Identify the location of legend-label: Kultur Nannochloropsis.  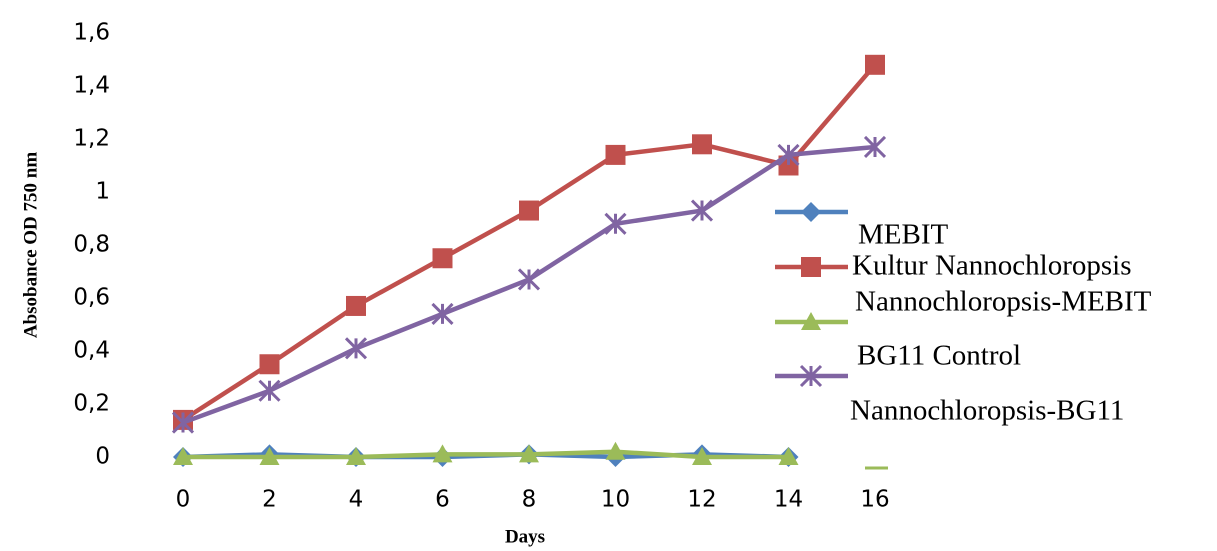
(992, 266).